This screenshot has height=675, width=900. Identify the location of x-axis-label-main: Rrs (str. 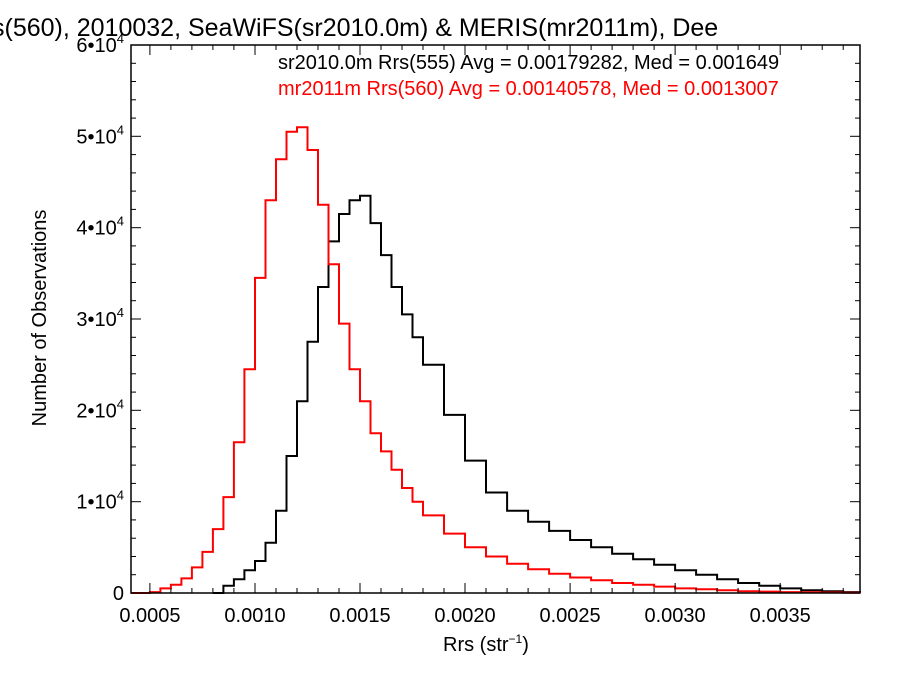
(476, 645).